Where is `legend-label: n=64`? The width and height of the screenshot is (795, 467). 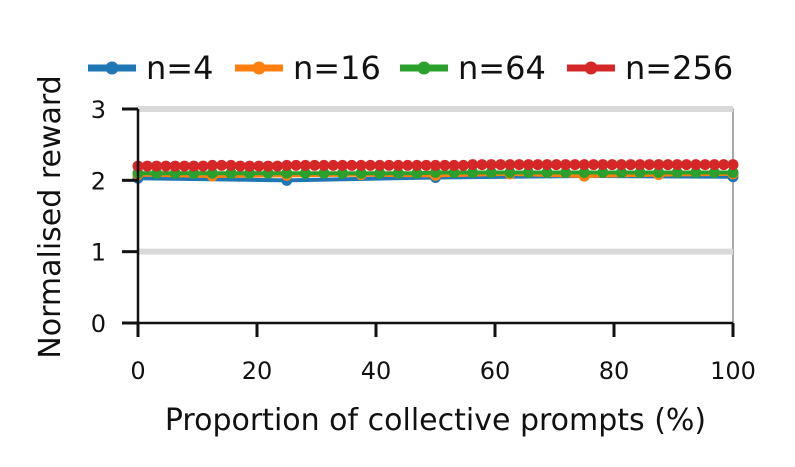 legend-label: n=64 is located at coordinates (502, 68).